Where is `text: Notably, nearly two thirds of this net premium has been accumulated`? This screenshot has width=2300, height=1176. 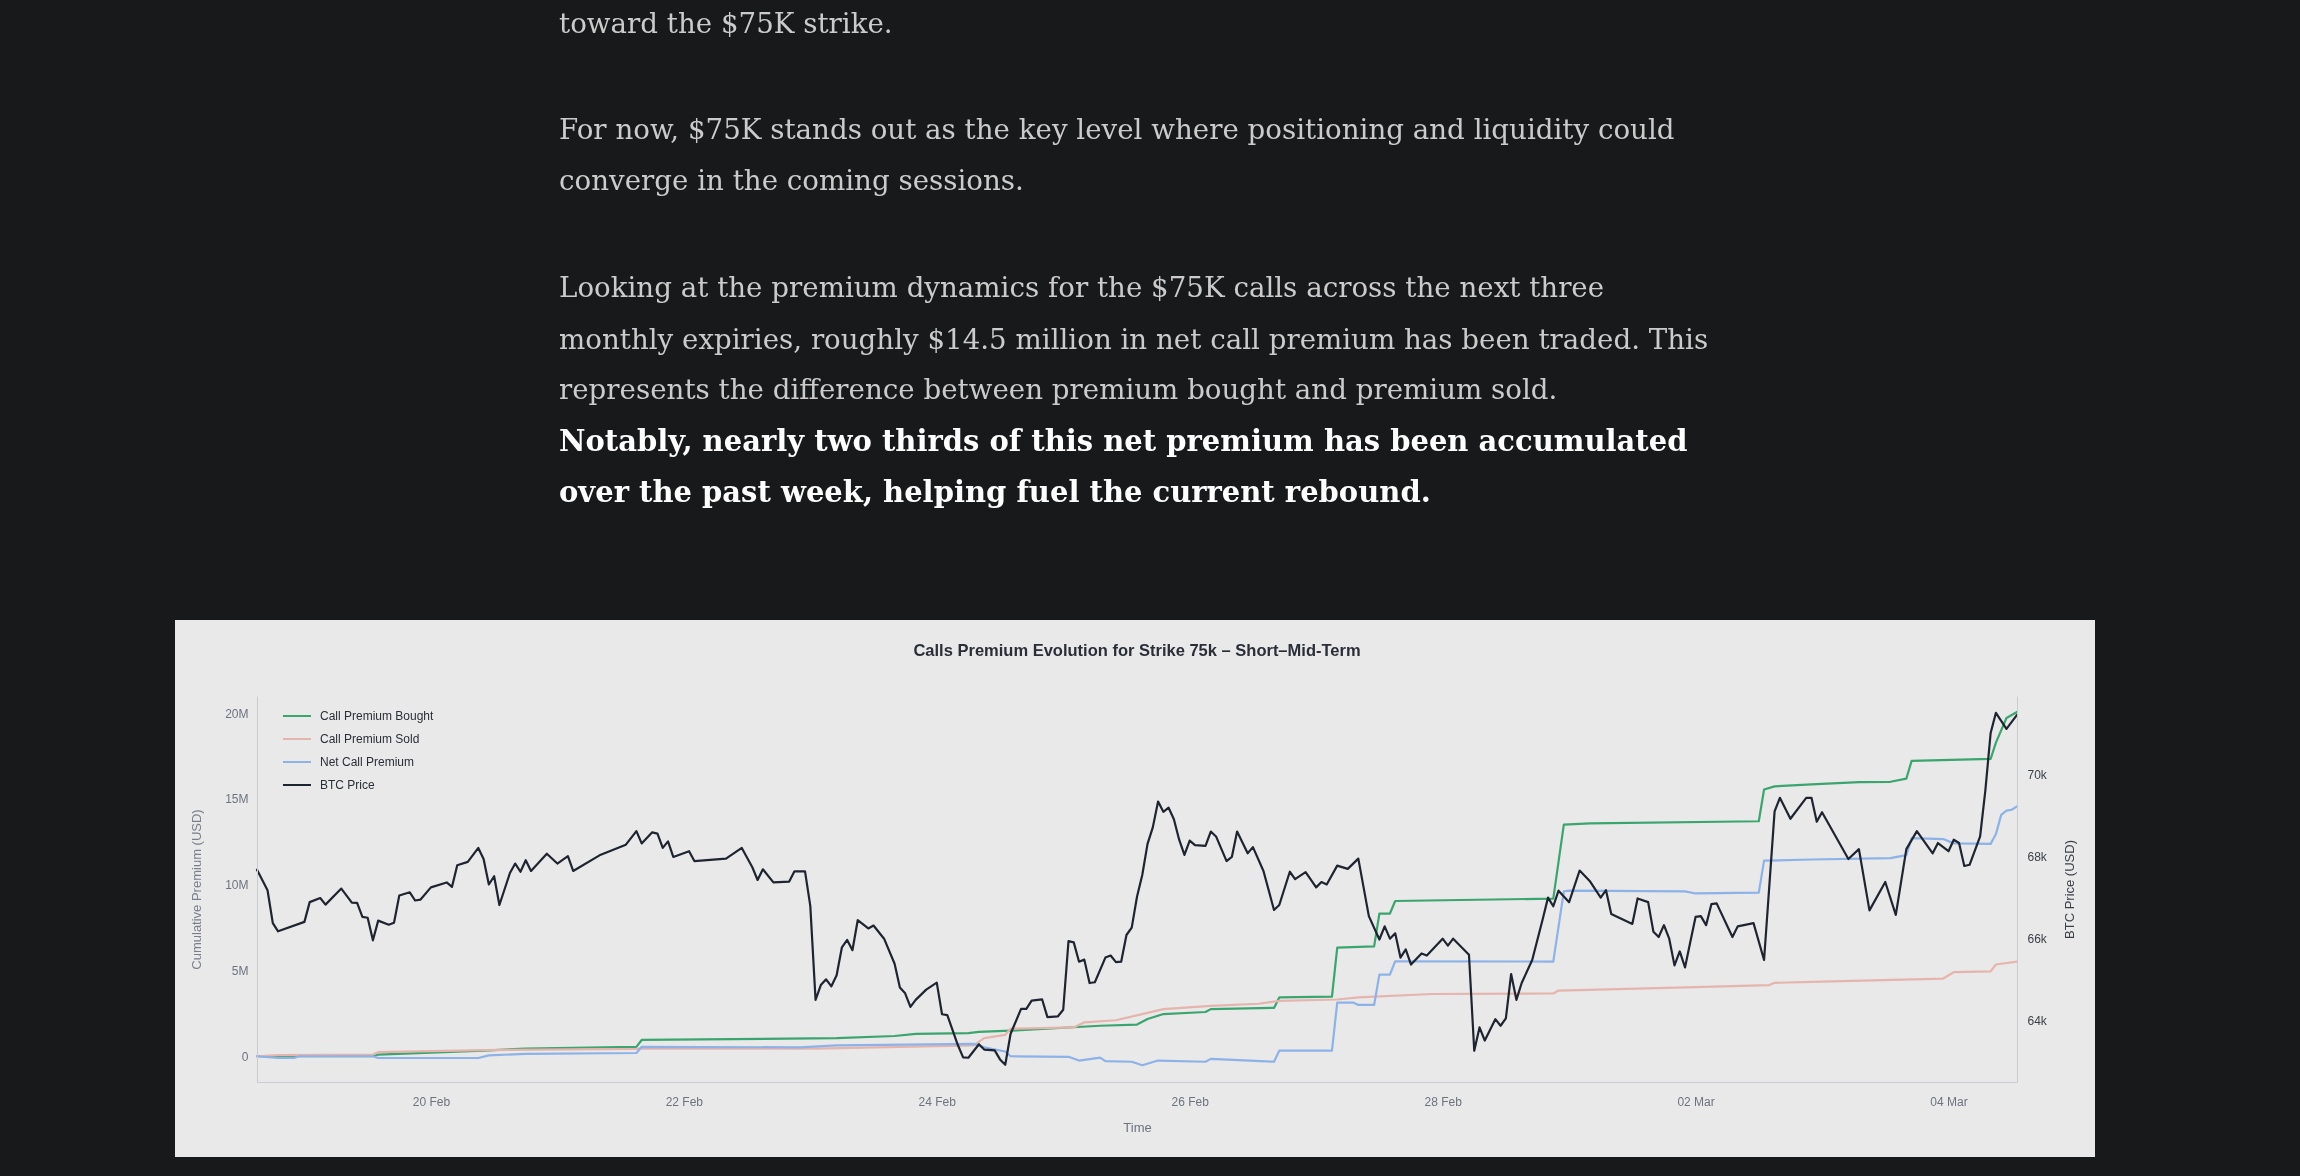
text: Notably, nearly two thirds of this net premium has been accumulated is located at coordinates (1123, 441).